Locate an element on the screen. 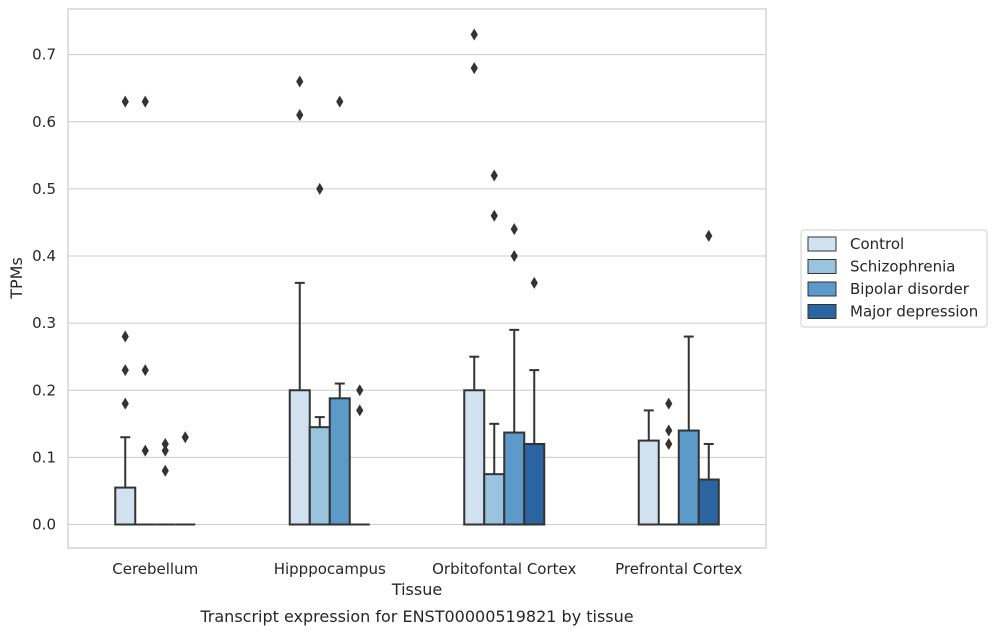  x-tick-label: Cerebellum is located at coordinates (155, 569).